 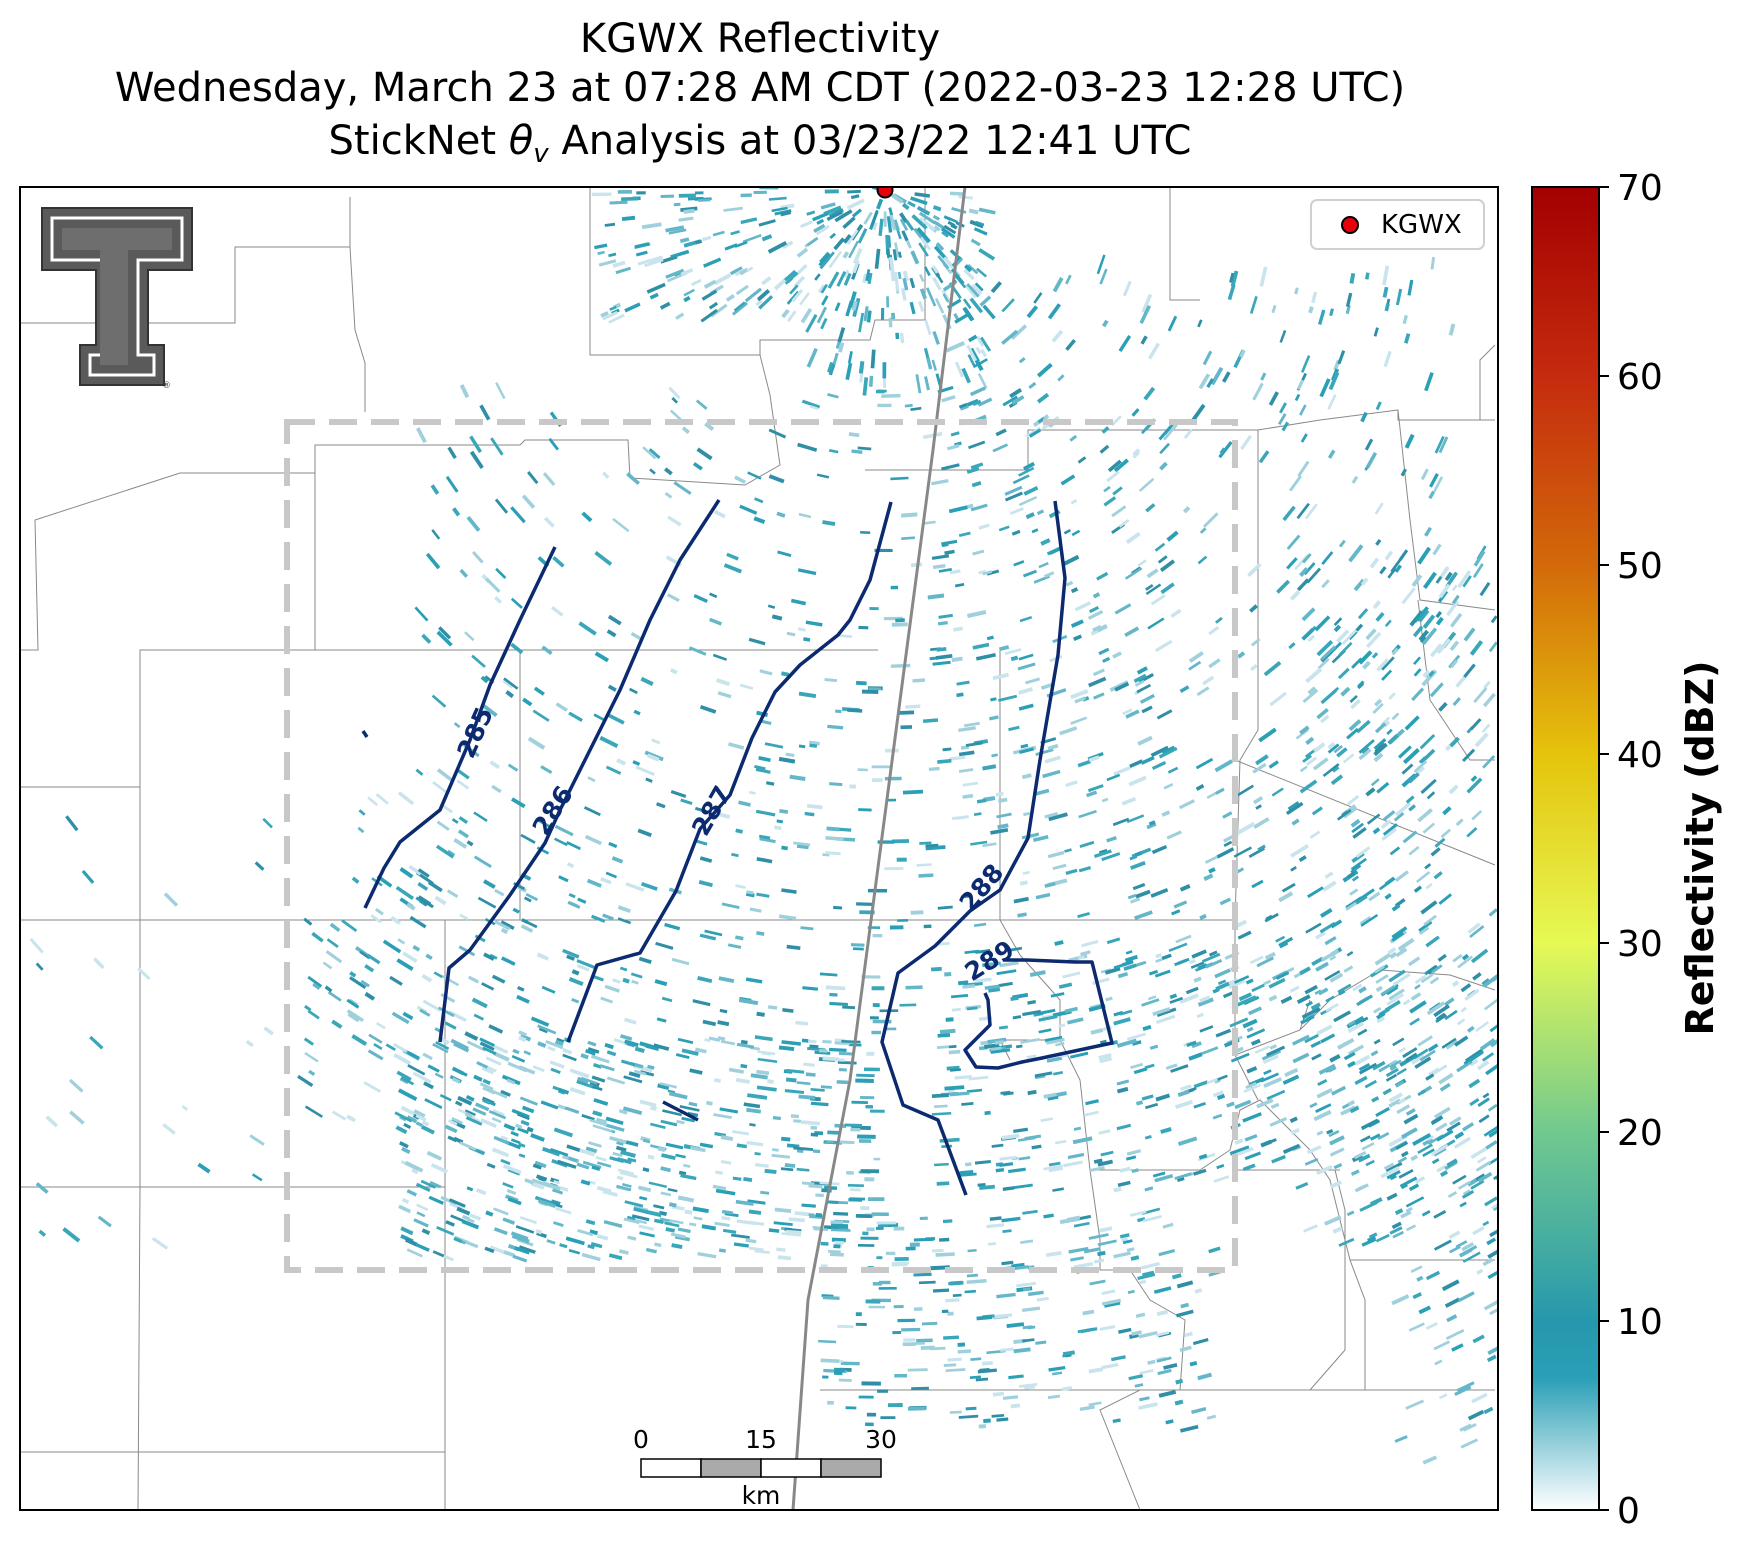 What do you see at coordinates (870, 141) in the screenshot?
I see `title-line-3-suffix: Analysis at 03/23/22 12:41 UTC` at bounding box center [870, 141].